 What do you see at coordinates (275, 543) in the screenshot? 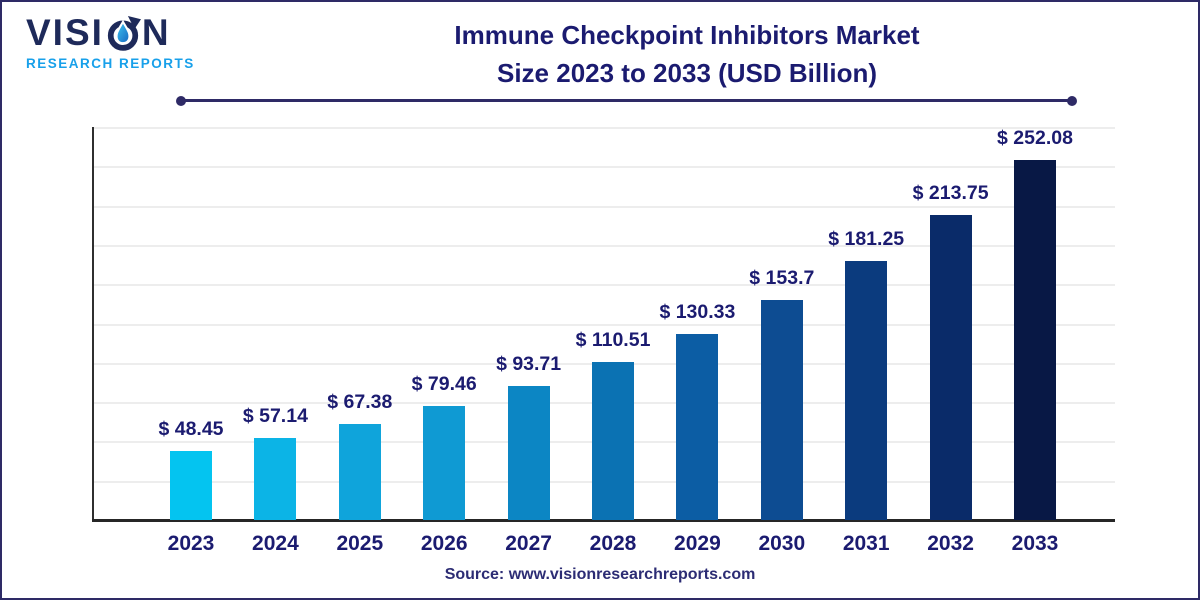
I see `x-axis-label: 2024` at bounding box center [275, 543].